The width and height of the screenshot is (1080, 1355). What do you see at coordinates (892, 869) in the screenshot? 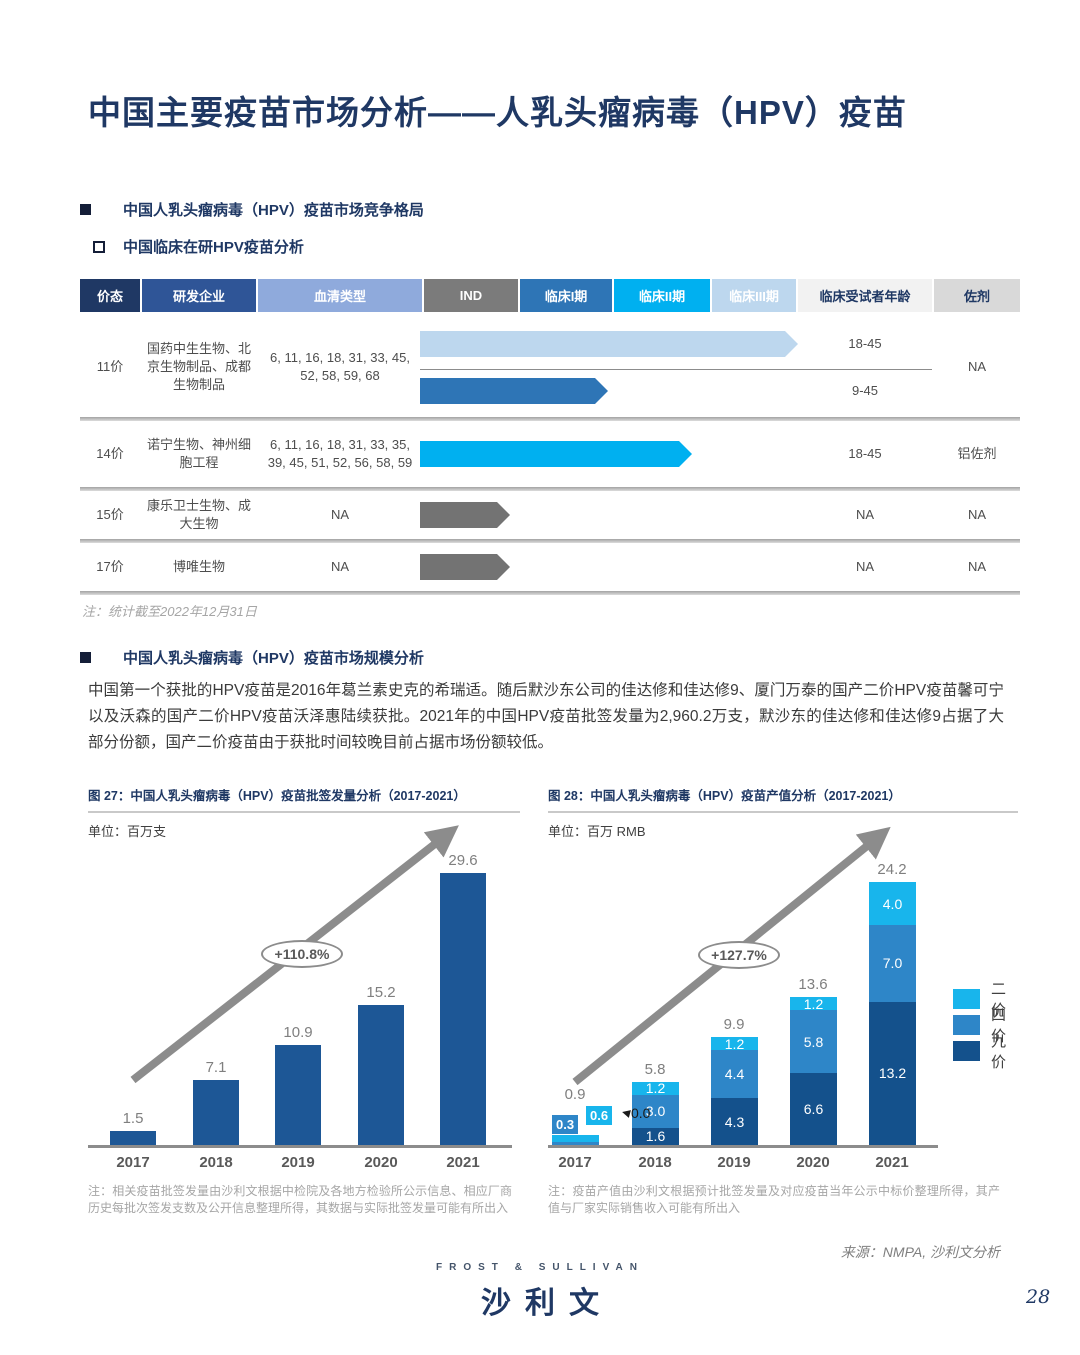
I see `stack-total-label: 24.2` at bounding box center [892, 869].